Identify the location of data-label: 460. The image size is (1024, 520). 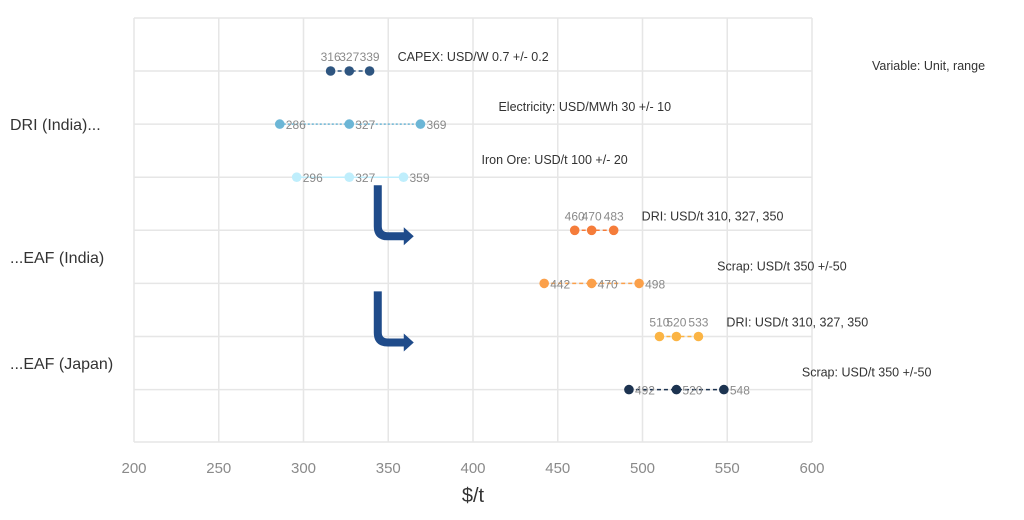
(575, 216).